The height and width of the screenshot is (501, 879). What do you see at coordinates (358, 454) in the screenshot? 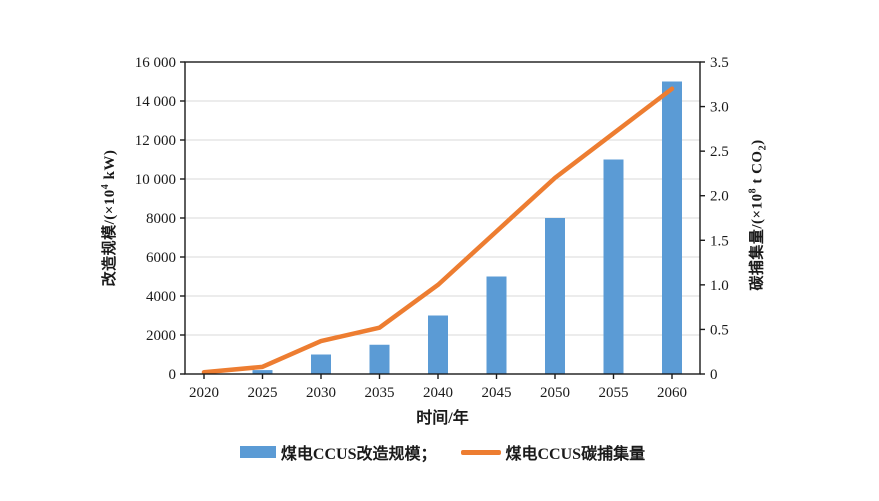
I see `bar-series-label: 煤电CCUS改造规模；` at bounding box center [358, 454].